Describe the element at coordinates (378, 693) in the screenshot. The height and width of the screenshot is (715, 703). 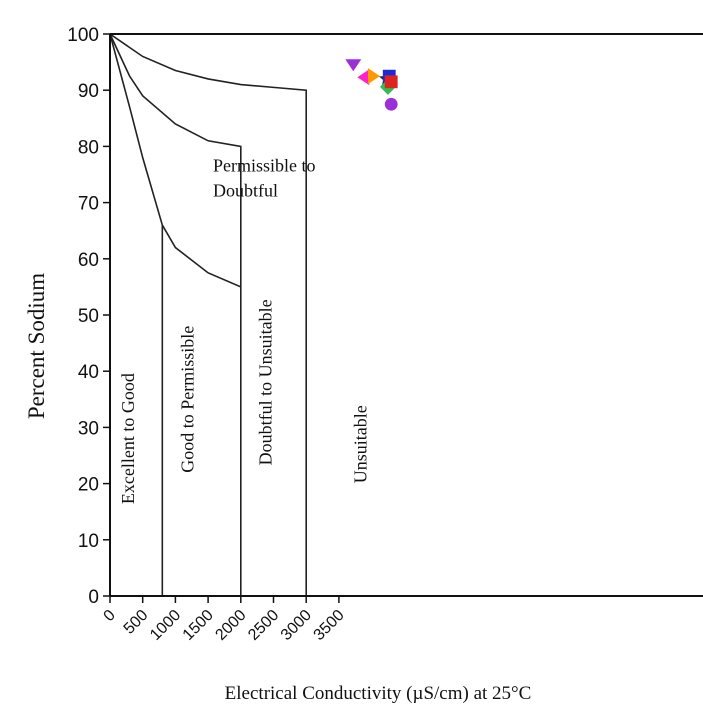
I see `x-axis-label: Electrical Conductivity (µS/cm) at 25°C` at that location.